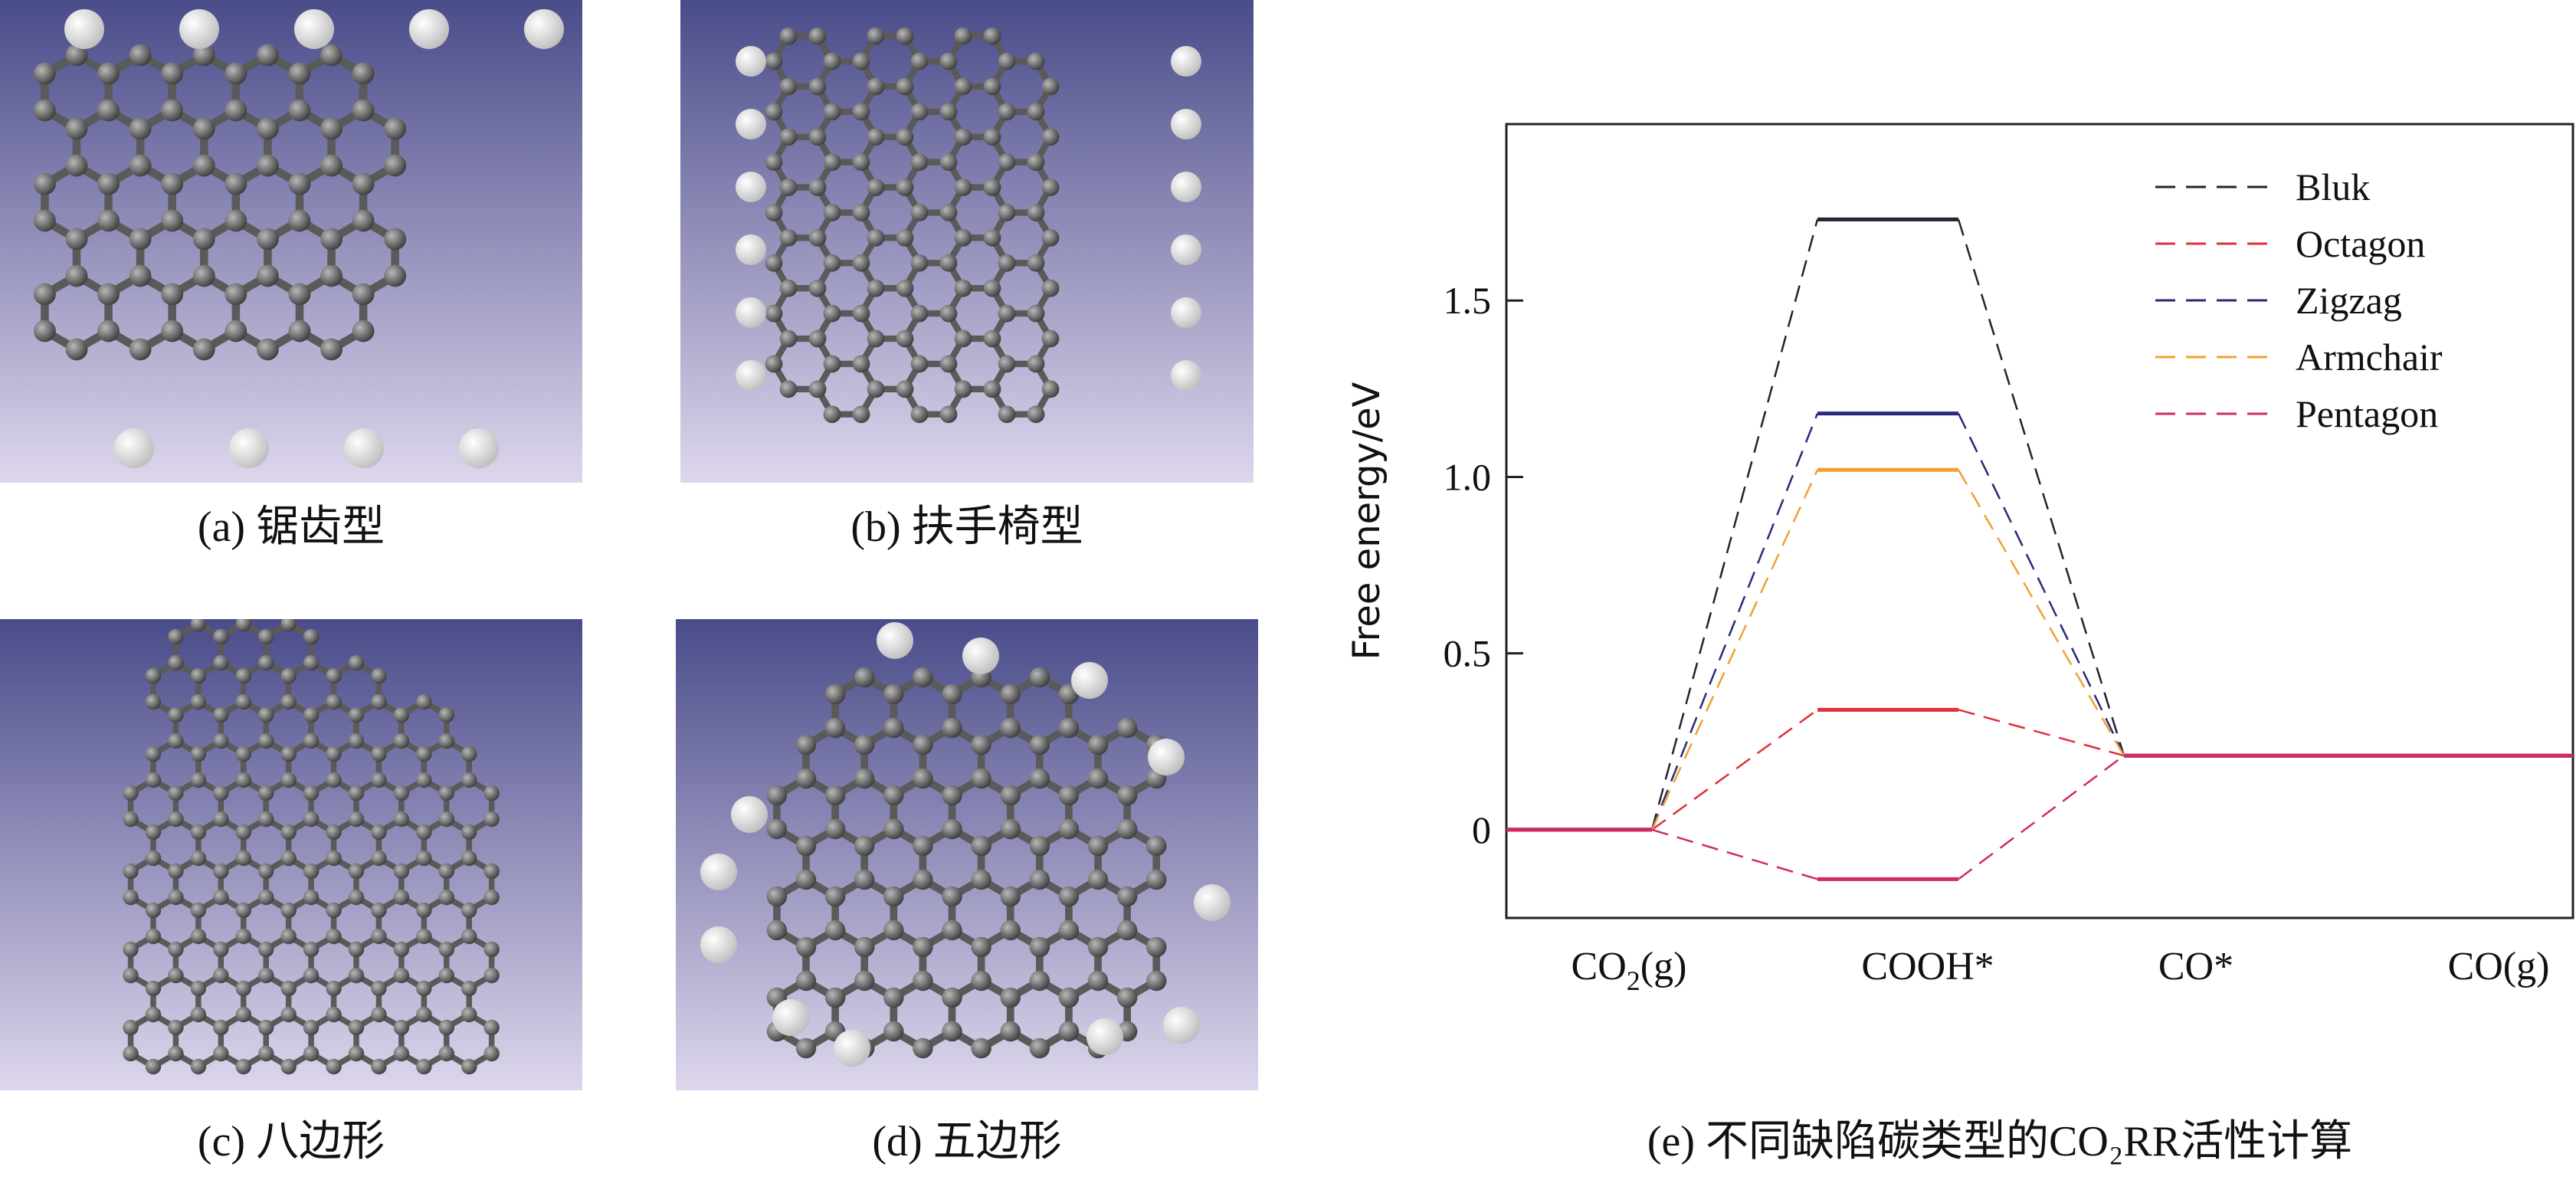 The image size is (2576, 1180). What do you see at coordinates (291, 855) in the screenshot?
I see `octagon-molecule-svg` at bounding box center [291, 855].